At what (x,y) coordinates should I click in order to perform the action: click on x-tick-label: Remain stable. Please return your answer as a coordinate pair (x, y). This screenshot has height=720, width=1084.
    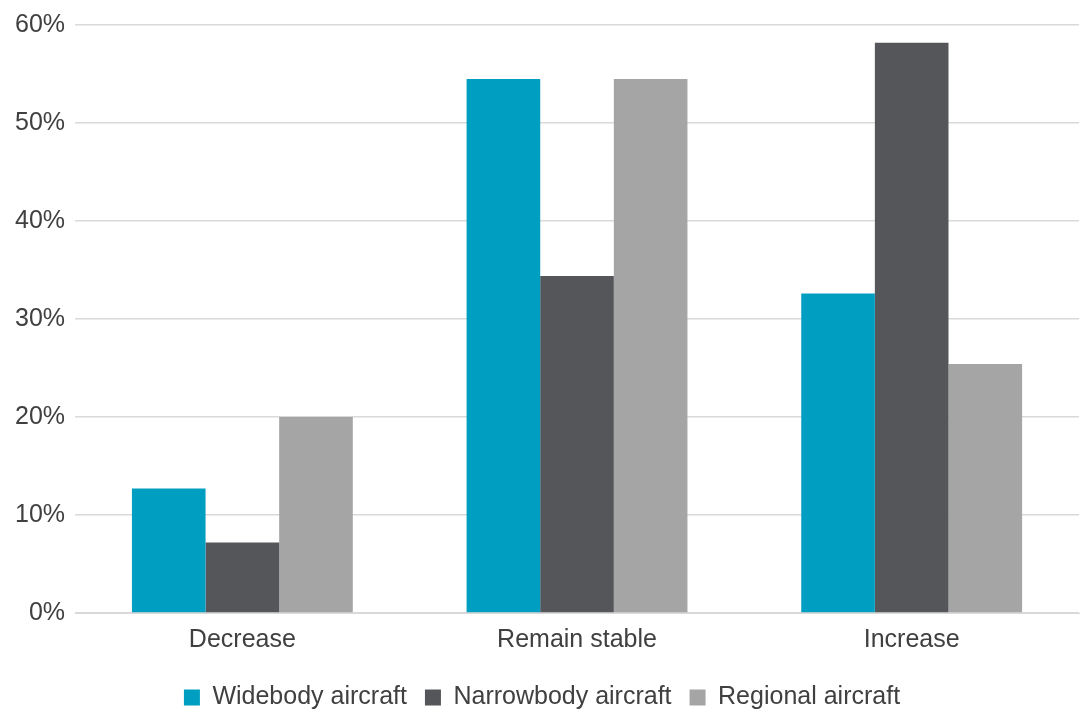
    Looking at the image, I should click on (577, 637).